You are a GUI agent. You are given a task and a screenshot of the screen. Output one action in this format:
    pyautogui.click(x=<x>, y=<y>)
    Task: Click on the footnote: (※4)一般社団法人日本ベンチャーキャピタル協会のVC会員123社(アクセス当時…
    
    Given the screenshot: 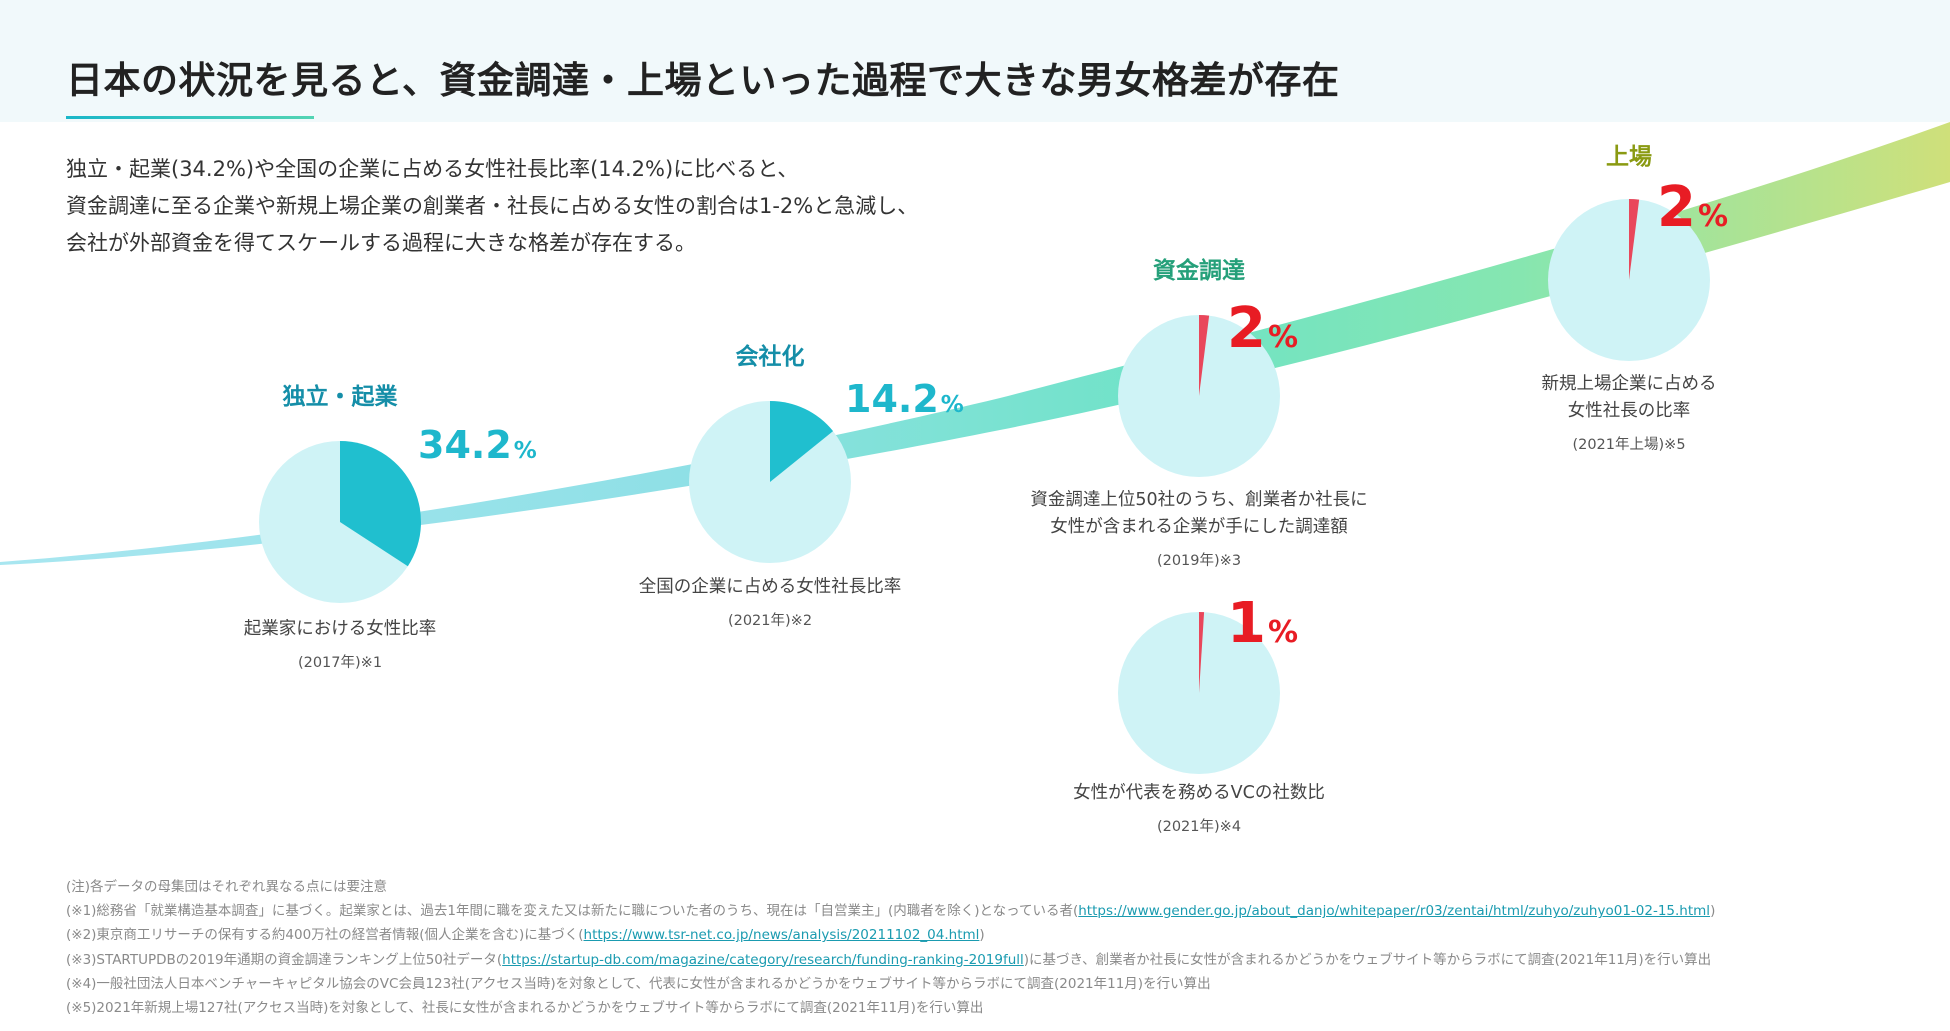 What is the action you would take?
    pyautogui.click(x=638, y=983)
    